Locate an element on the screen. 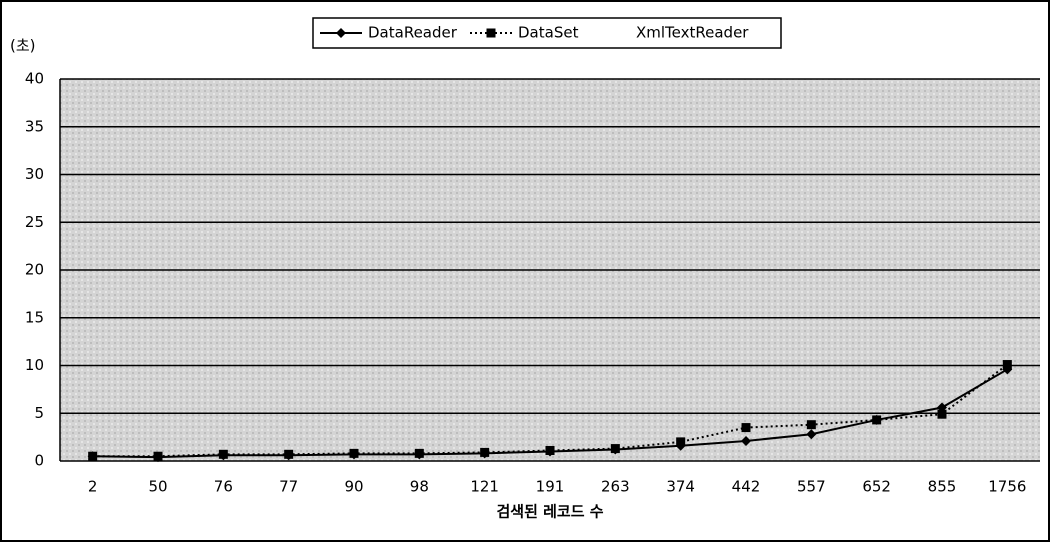  x-tick-label: 1756 is located at coordinates (1007, 487).